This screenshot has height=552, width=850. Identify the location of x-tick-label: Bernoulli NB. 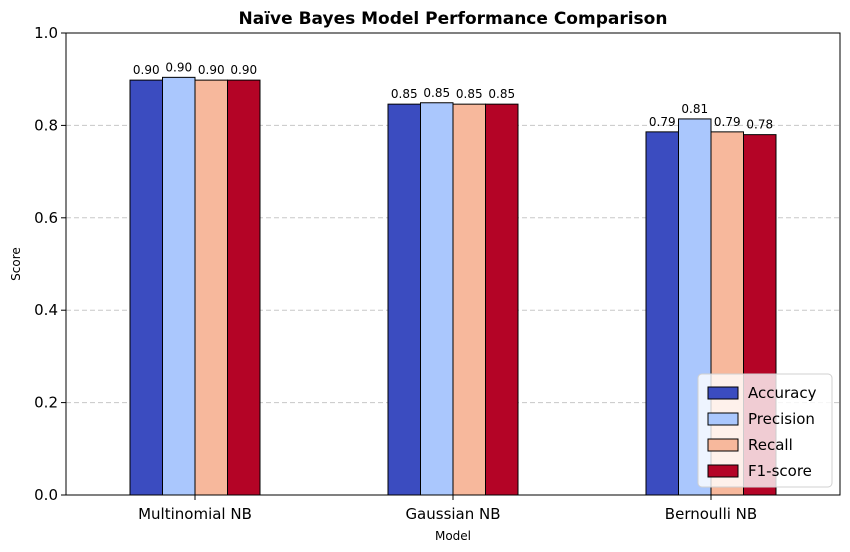
(711, 514).